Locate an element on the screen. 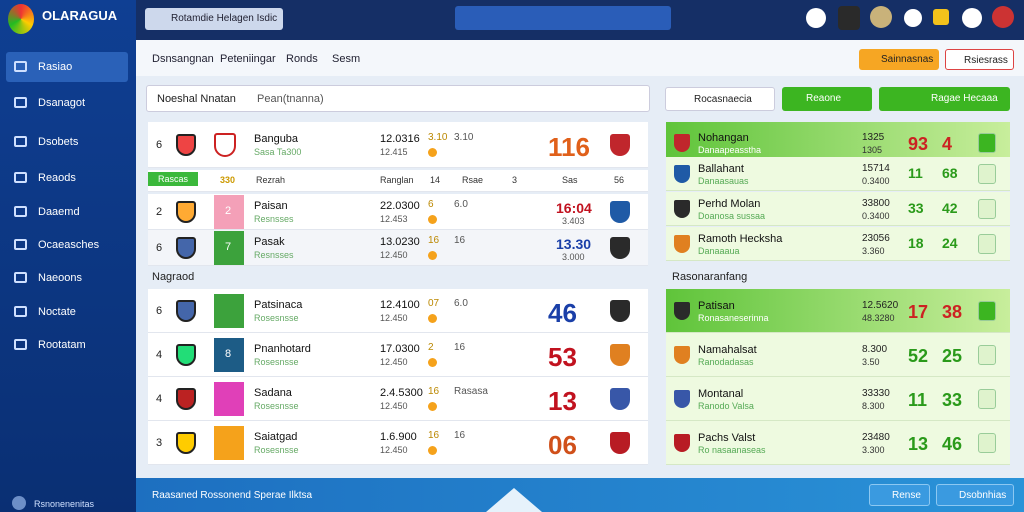 Image resolution: width=1024 pixels, height=512 pixels. footer-button-label: Rense is located at coordinates (906, 495).